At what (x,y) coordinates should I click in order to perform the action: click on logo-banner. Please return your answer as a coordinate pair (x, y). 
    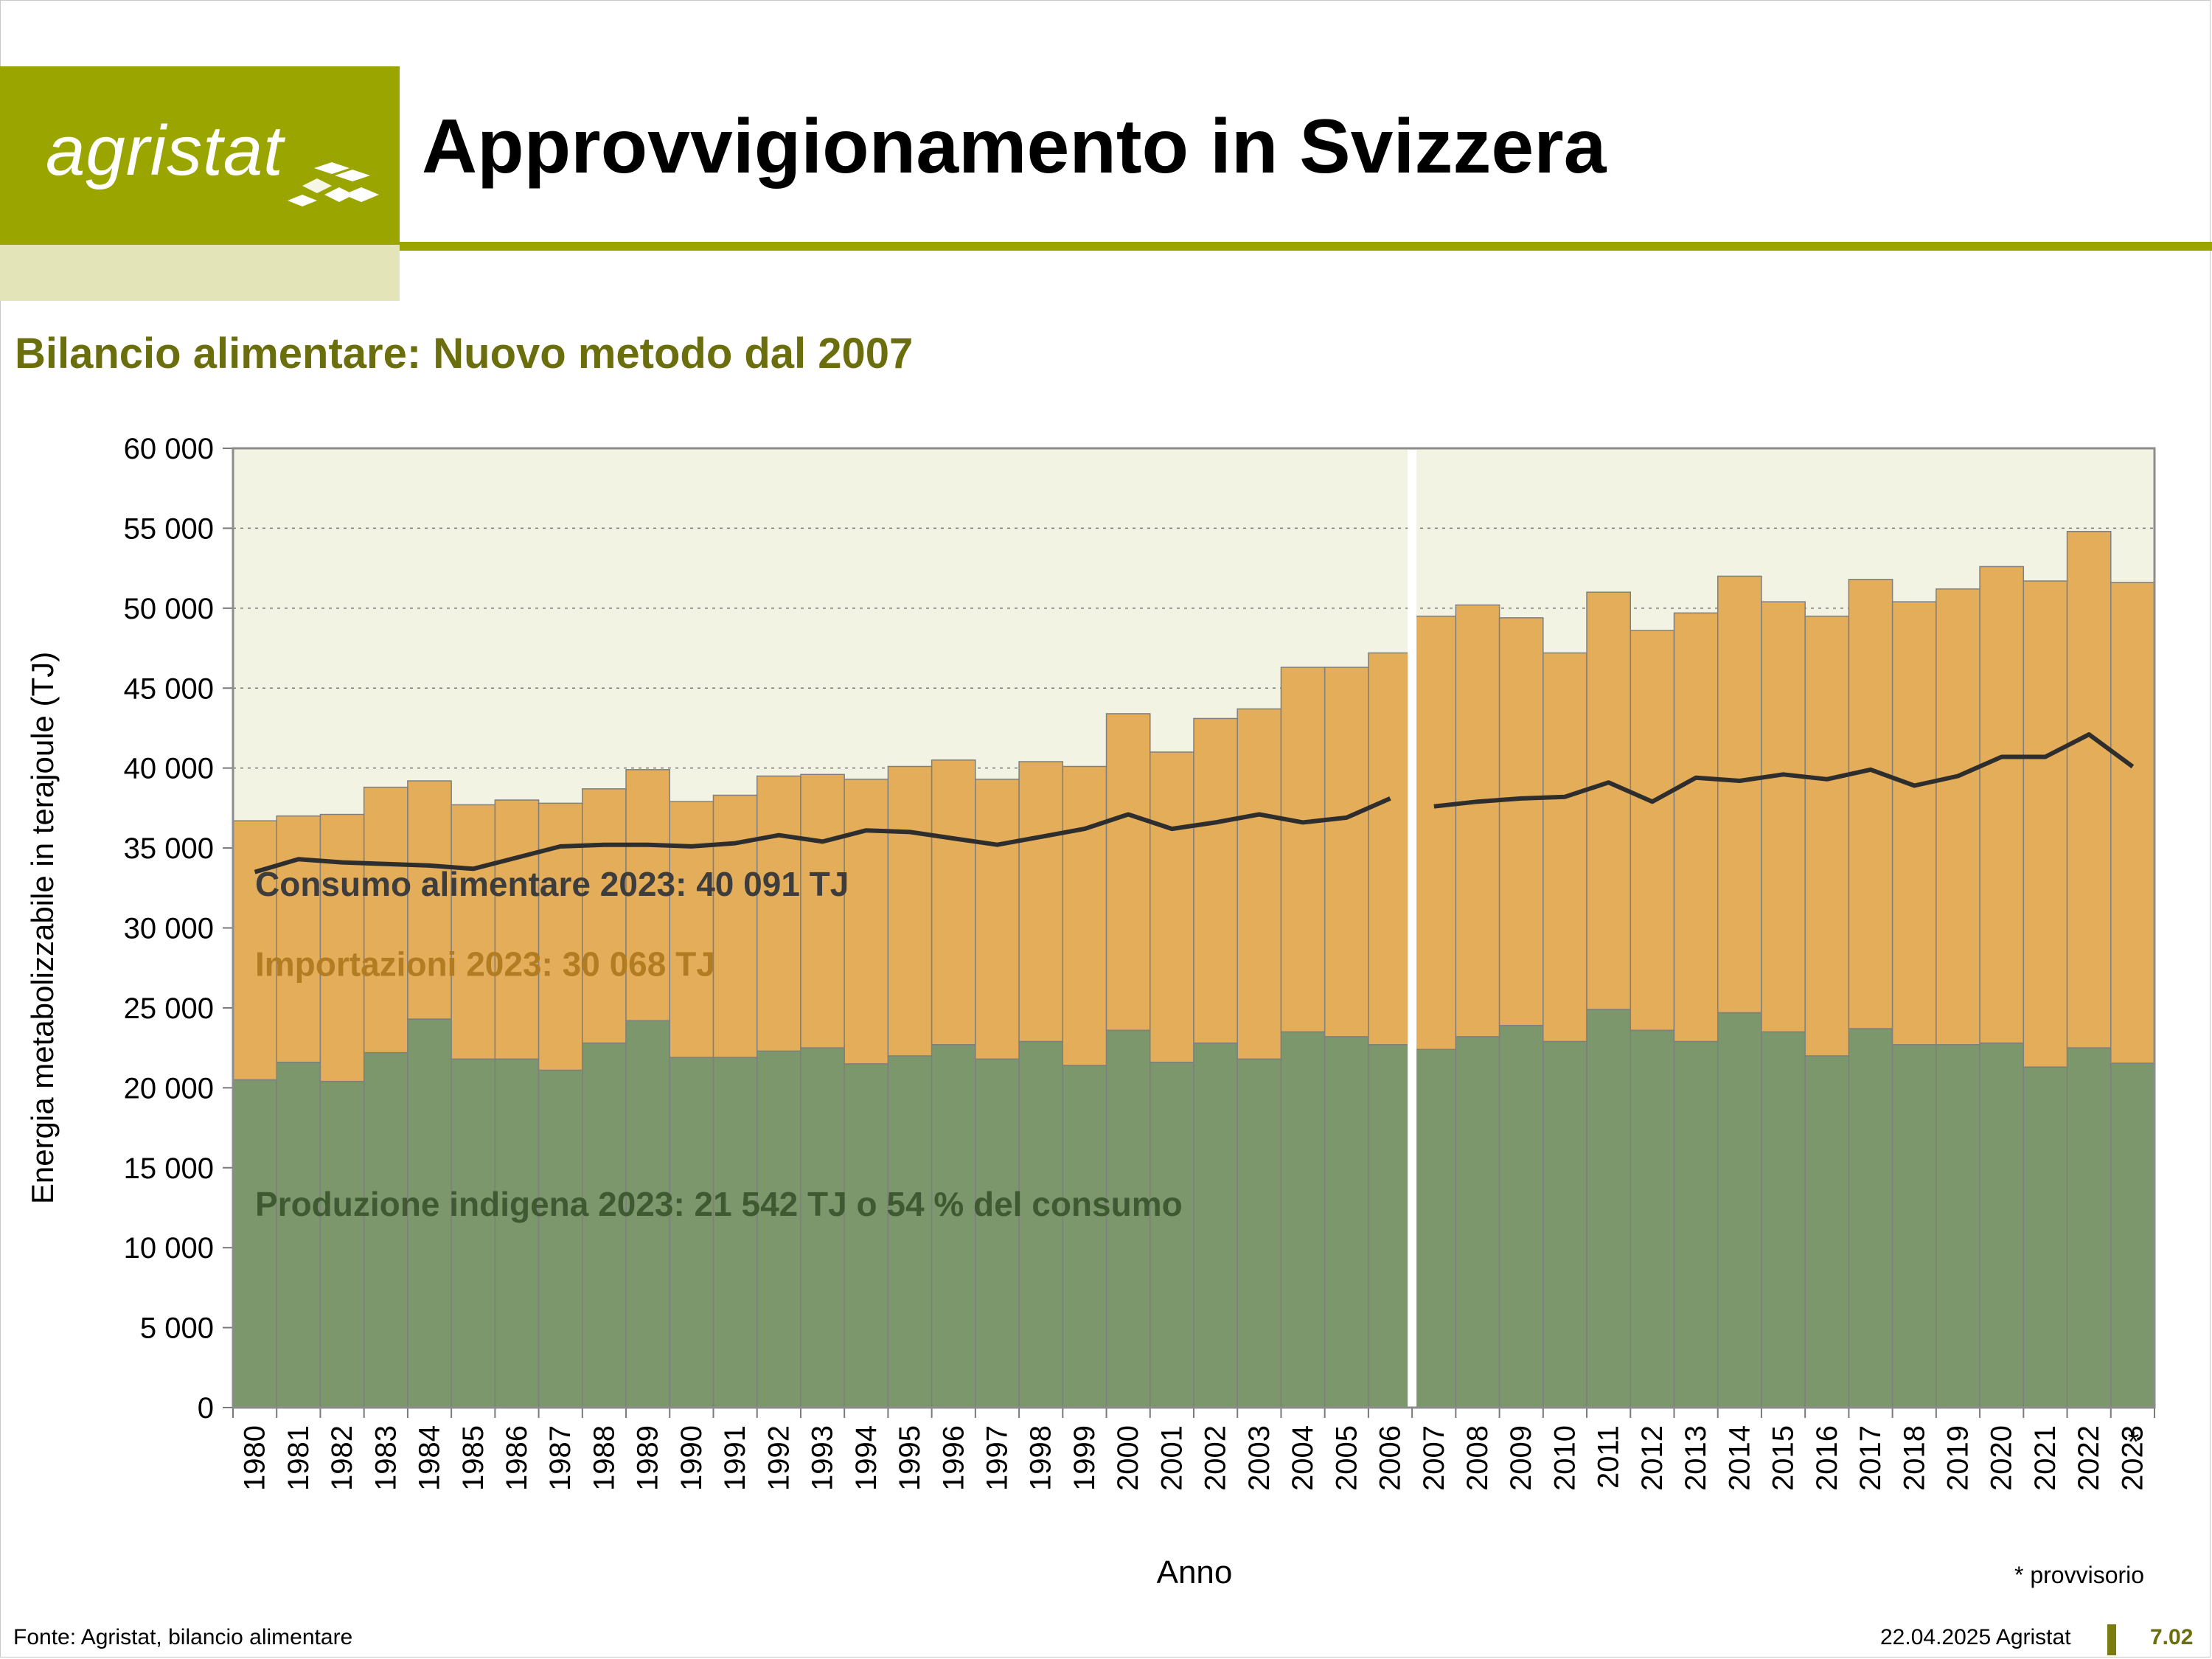
    Looking at the image, I should click on (200, 155).